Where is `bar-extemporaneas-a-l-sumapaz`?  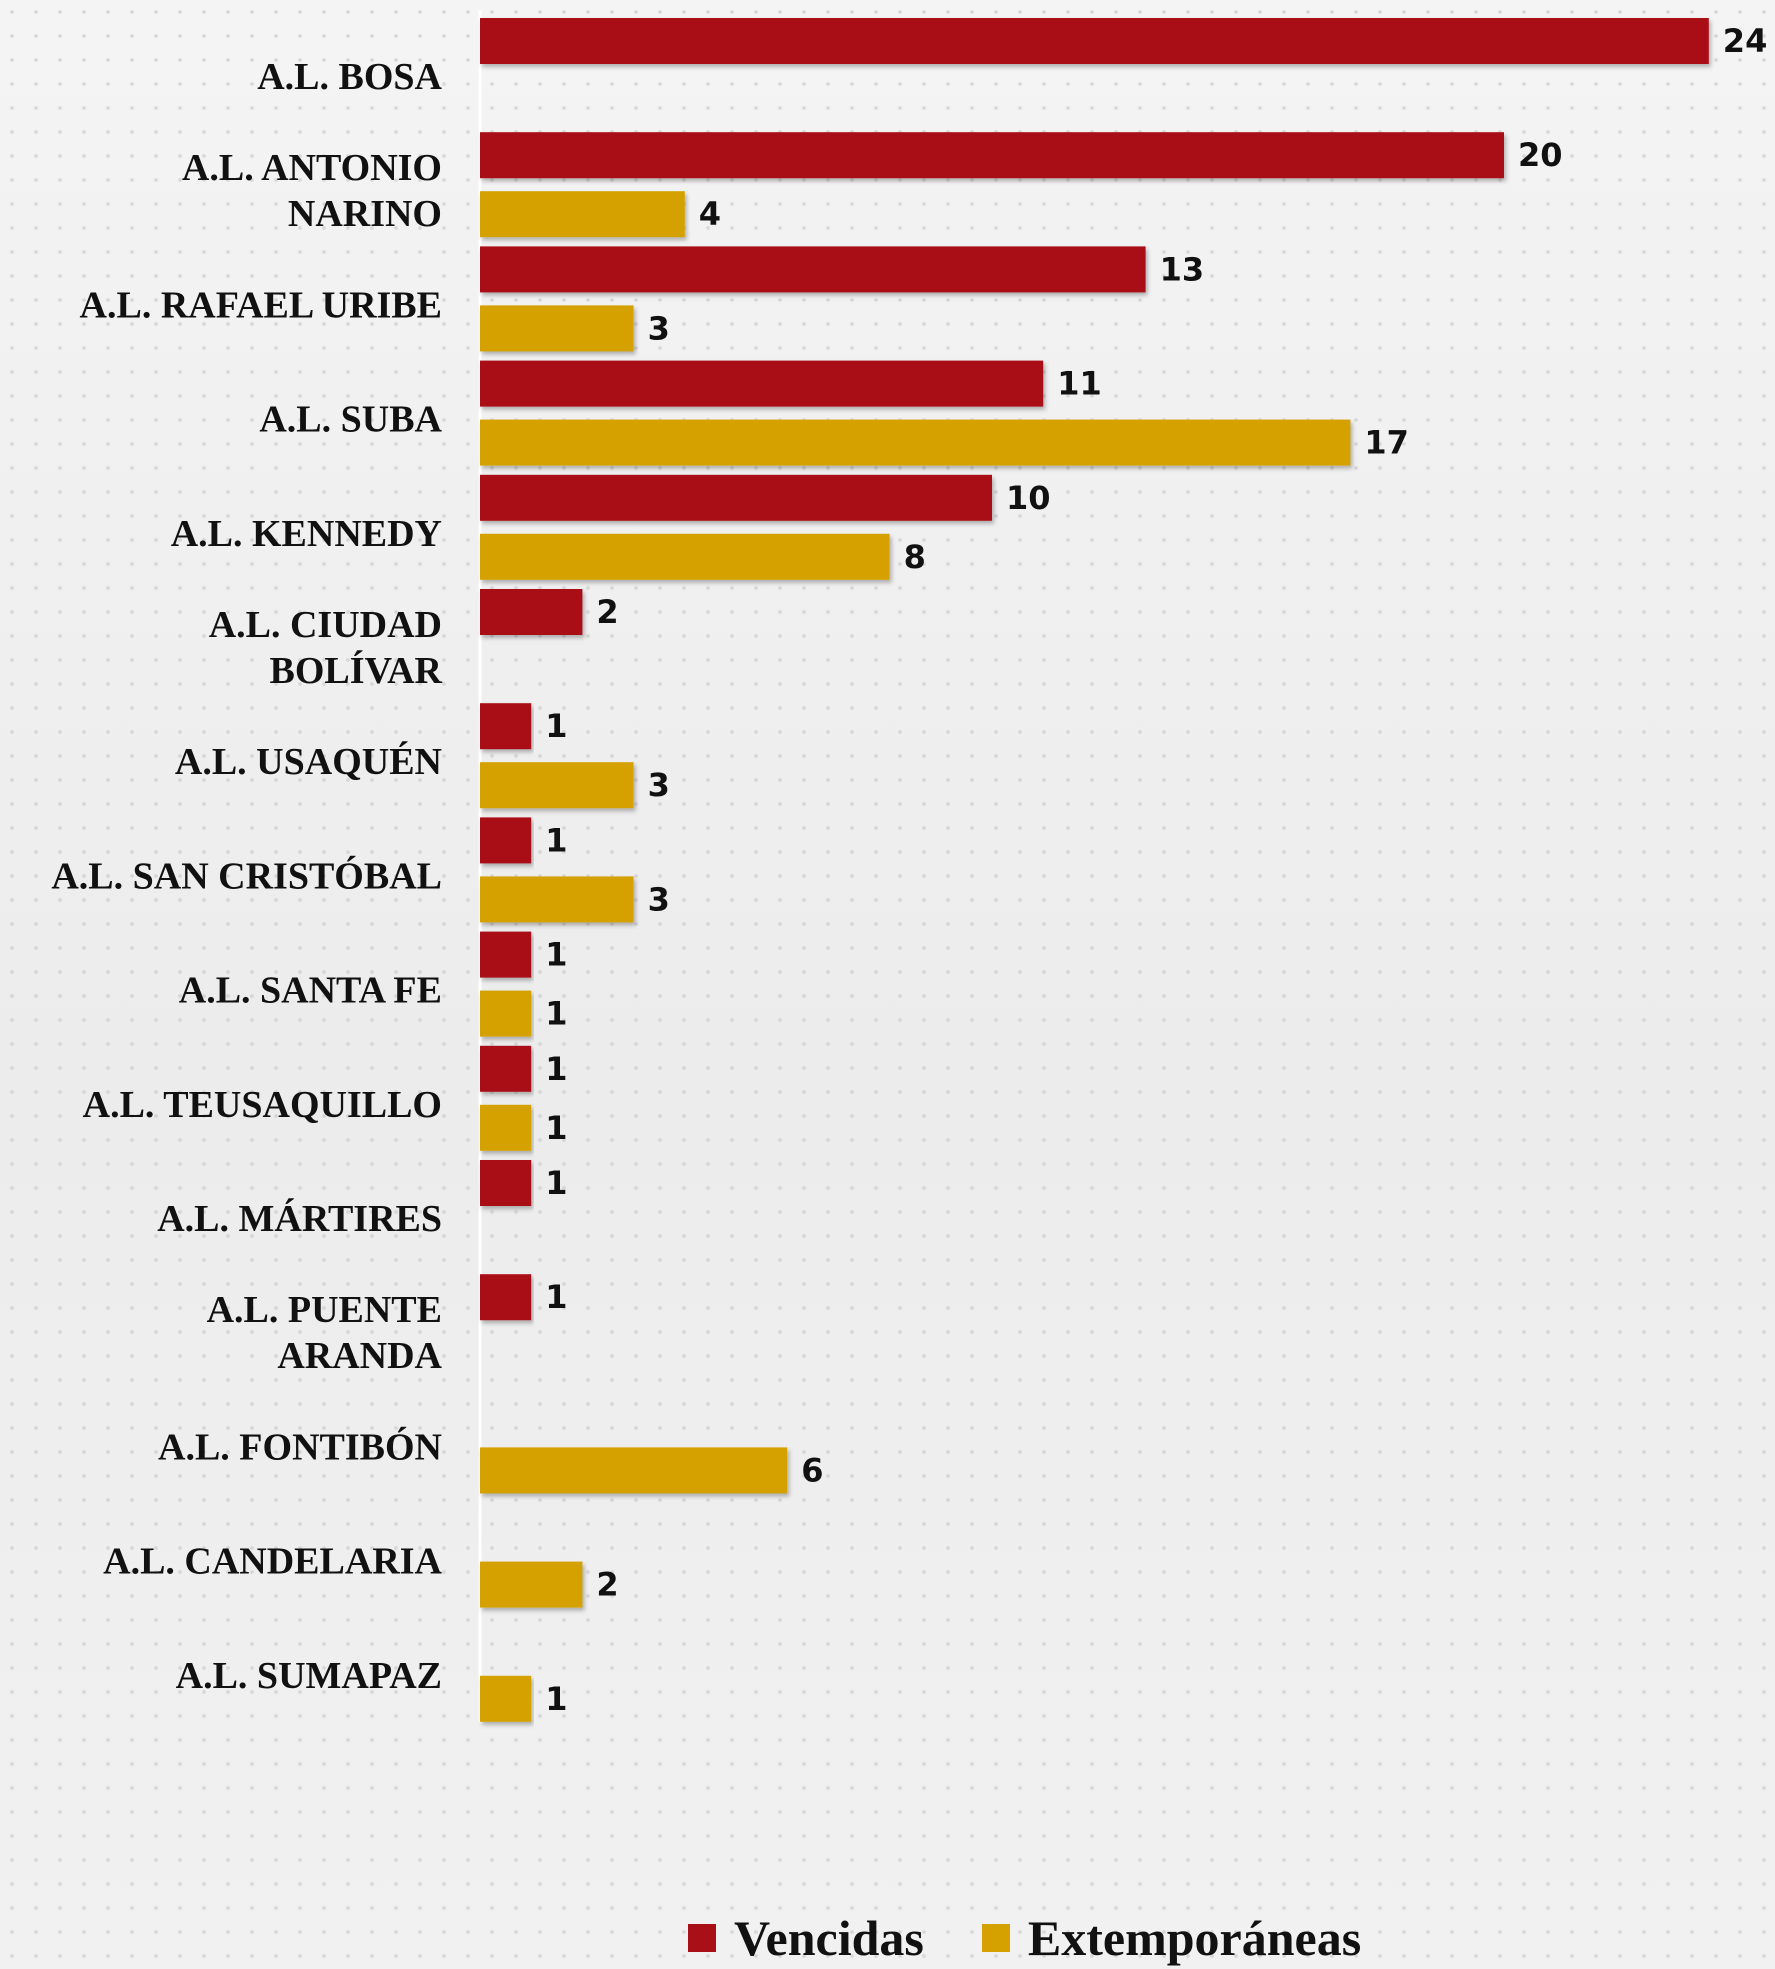
bar-extemporaneas-a-l-sumapaz is located at coordinates (506, 1698).